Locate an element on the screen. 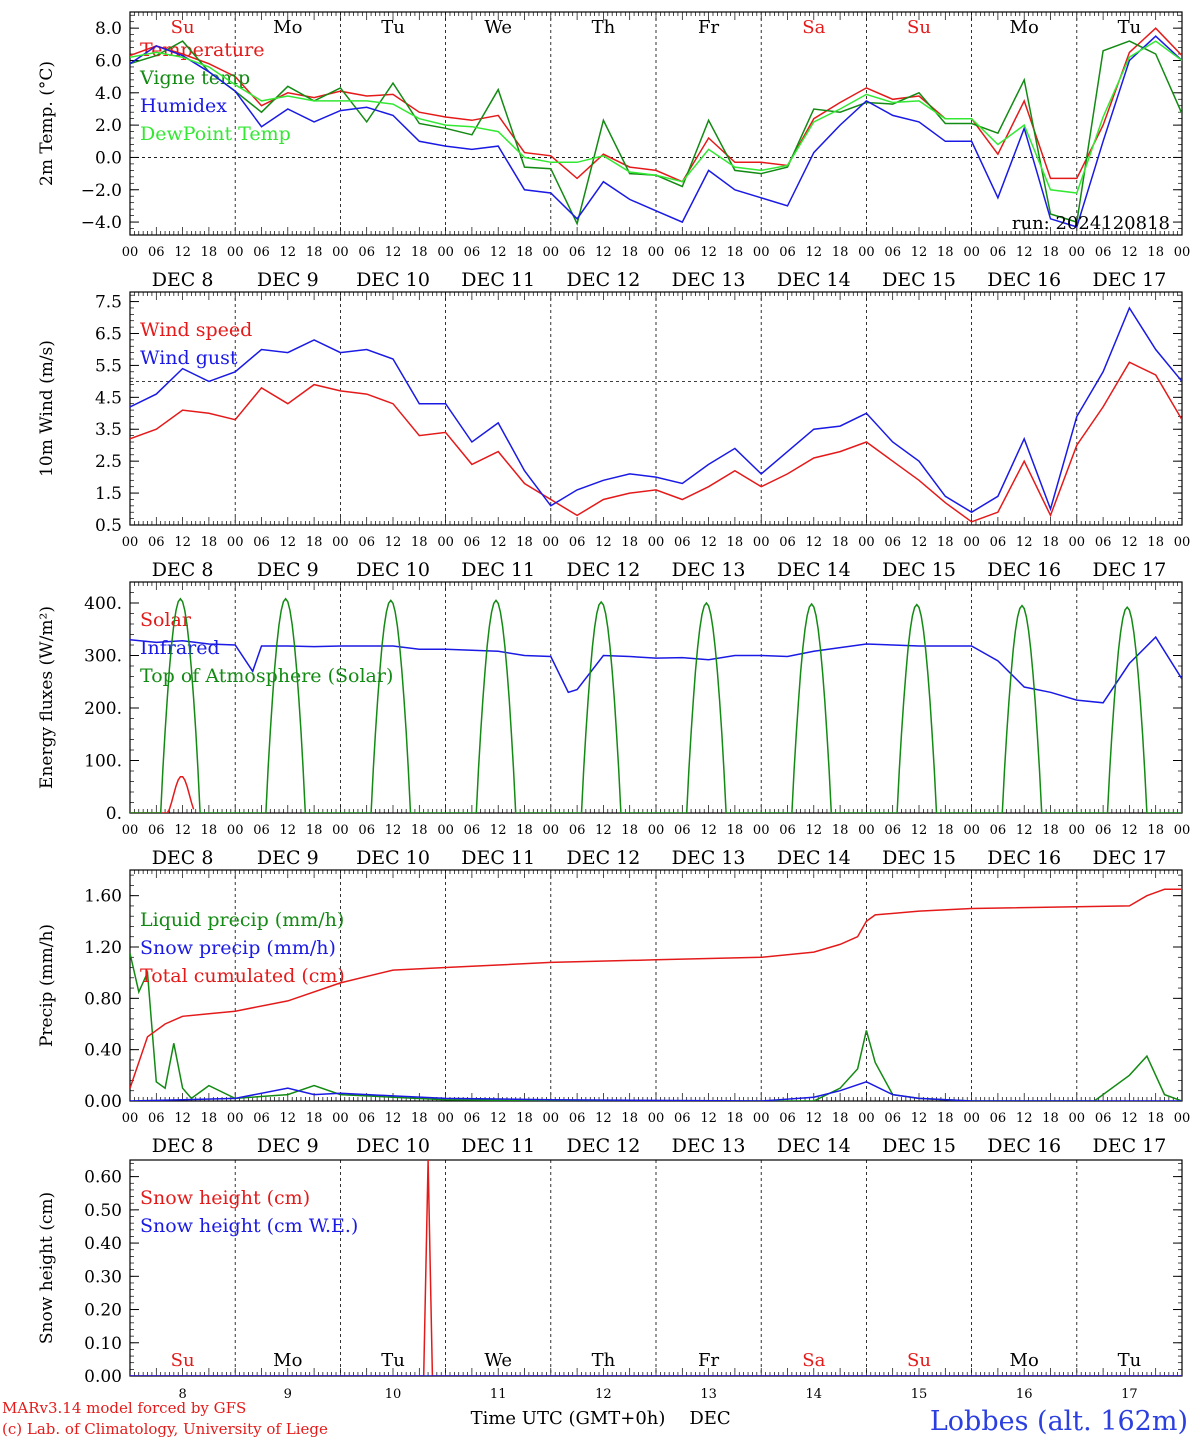 This screenshot has width=1194, height=1444. day-number: 13 is located at coordinates (708, 1394).